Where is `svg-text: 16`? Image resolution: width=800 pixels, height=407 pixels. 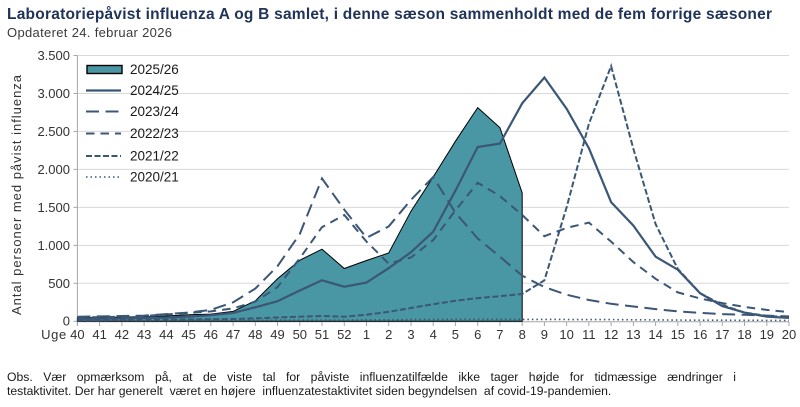 svg-text: 16 is located at coordinates (700, 334).